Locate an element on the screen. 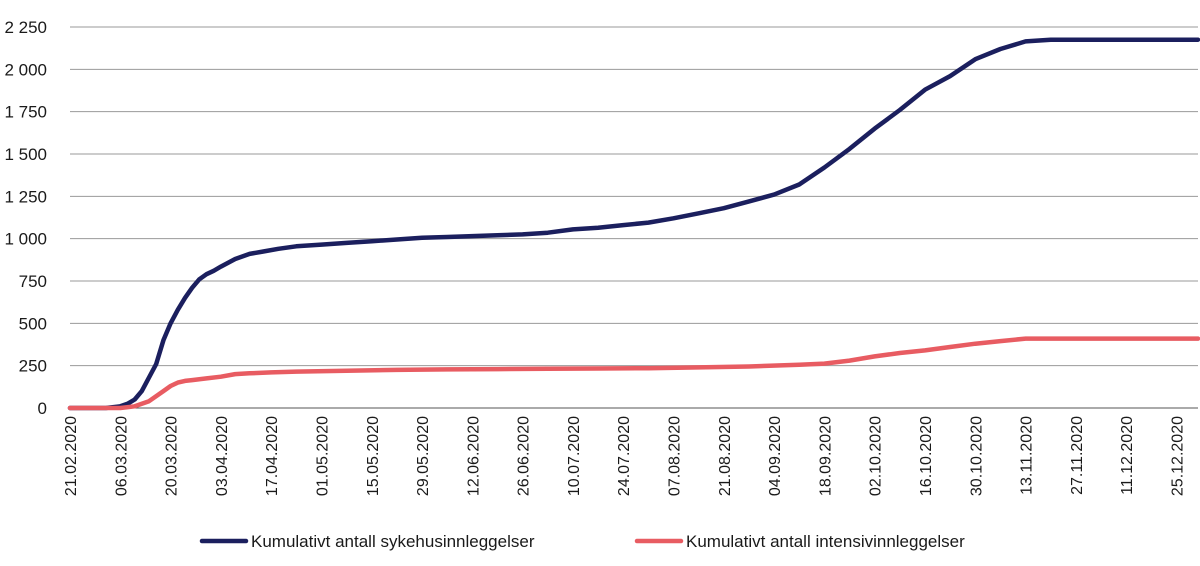 The width and height of the screenshot is (1200, 566). y-tick-label: 2 000 is located at coordinates (25, 69).